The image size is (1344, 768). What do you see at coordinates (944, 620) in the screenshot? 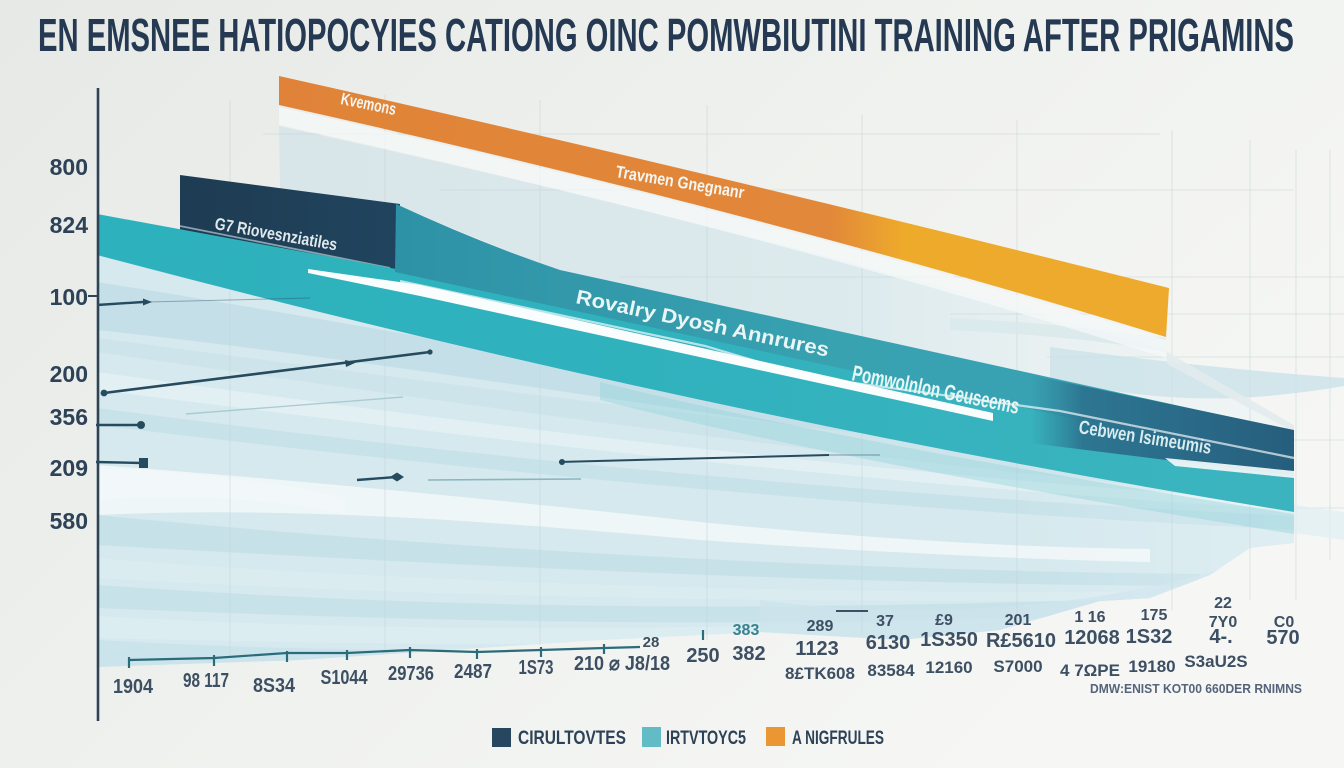
I see `svg-text: £9` at bounding box center [944, 620].